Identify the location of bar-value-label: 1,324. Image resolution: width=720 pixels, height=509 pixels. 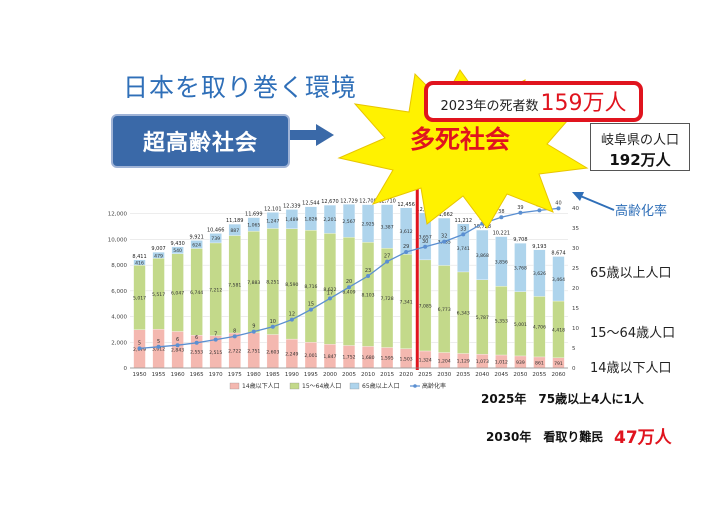
(425, 360).